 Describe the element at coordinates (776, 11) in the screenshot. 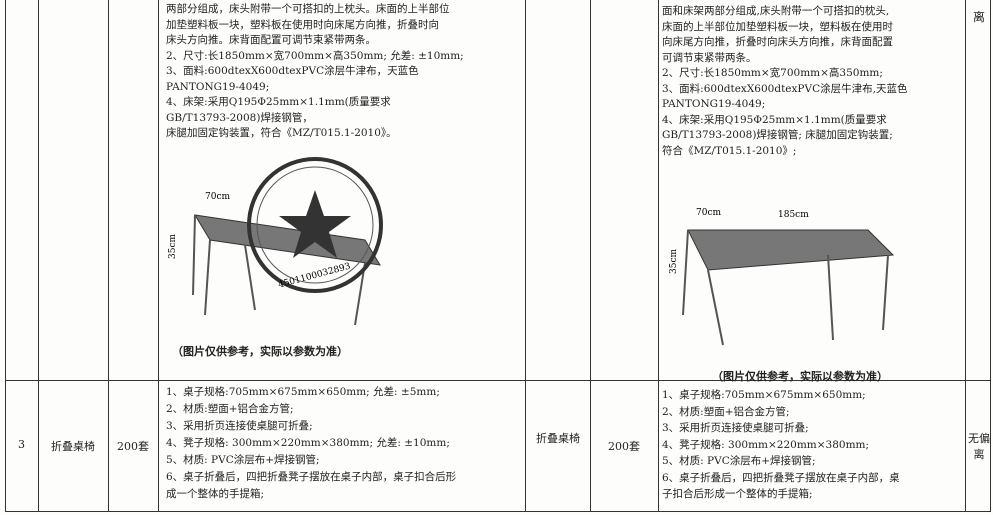

I see `spec-line: 面和床架两部分组成,床头附带一个可搭扣的枕头,` at that location.